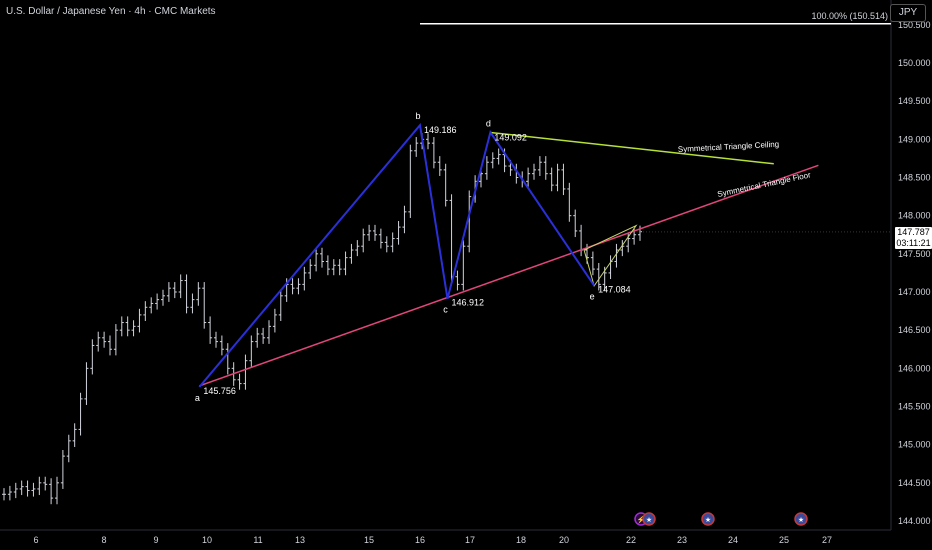  Describe the element at coordinates (849, 16) in the screenshot. I see `top-line-label: 100.00% (150.514)` at that location.